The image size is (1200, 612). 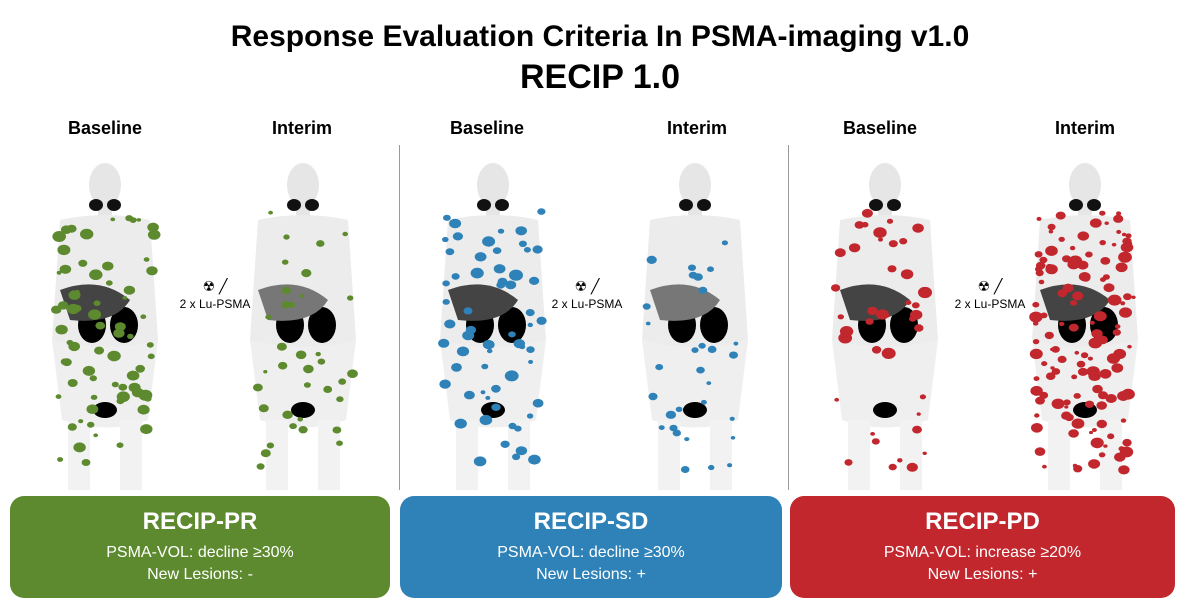 What do you see at coordinates (1084, 128) in the screenshot?
I see `pd-interim-label: Interim` at bounding box center [1084, 128].